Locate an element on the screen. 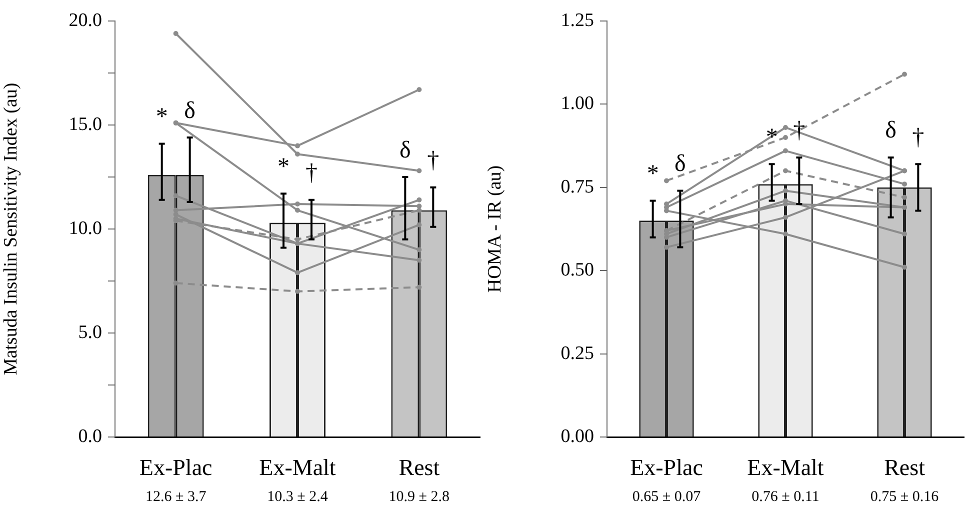 The height and width of the screenshot is (519, 968). data-label: 12.6 ± 3.7 is located at coordinates (176, 496).